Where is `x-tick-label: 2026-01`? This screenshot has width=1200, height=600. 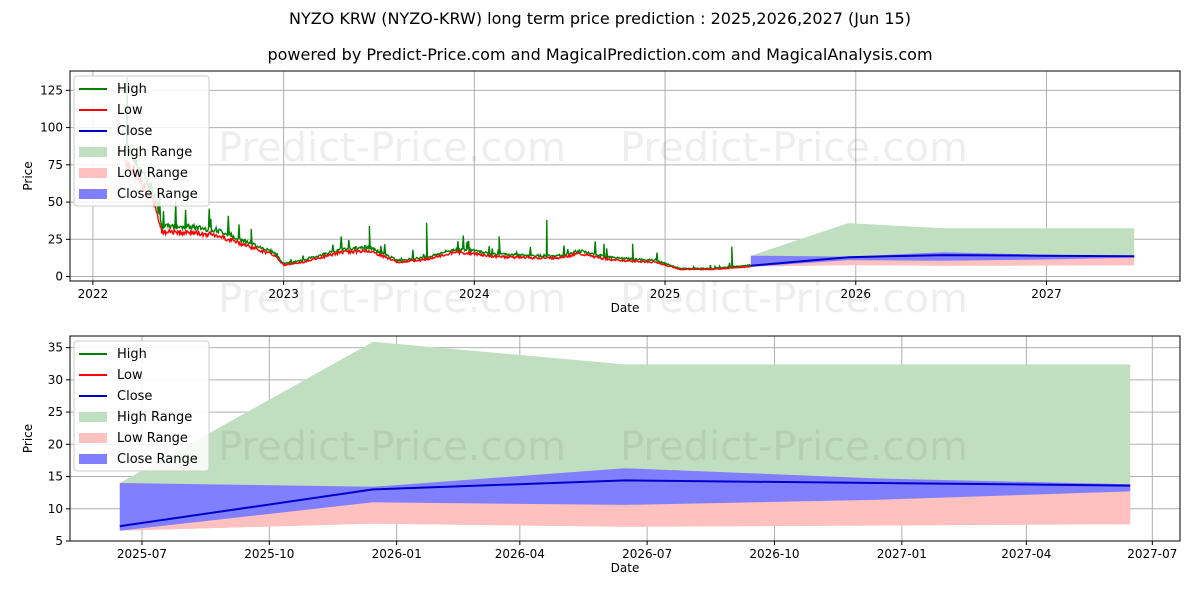
x-tick-label: 2026-01 is located at coordinates (397, 554).